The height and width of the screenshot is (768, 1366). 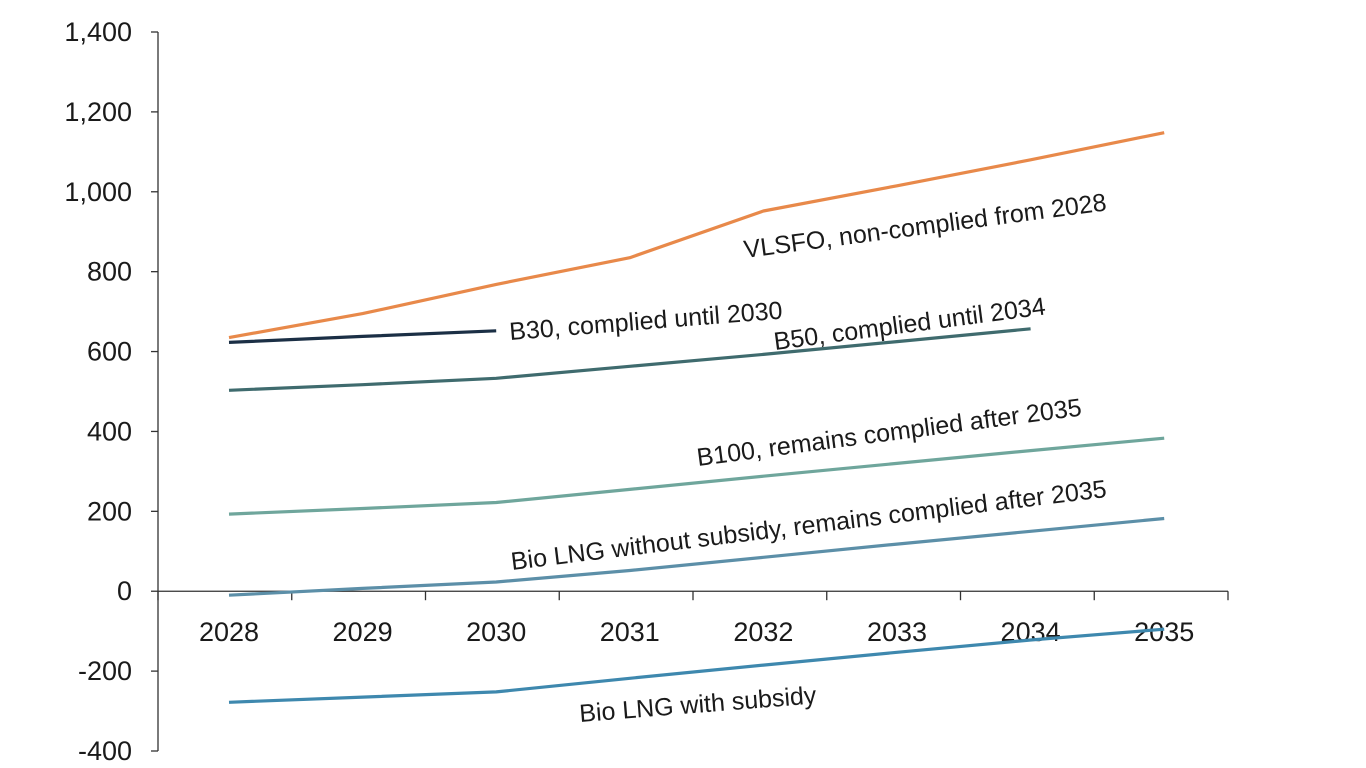 What do you see at coordinates (109, 272) in the screenshot?
I see `y-tick-label: 800` at bounding box center [109, 272].